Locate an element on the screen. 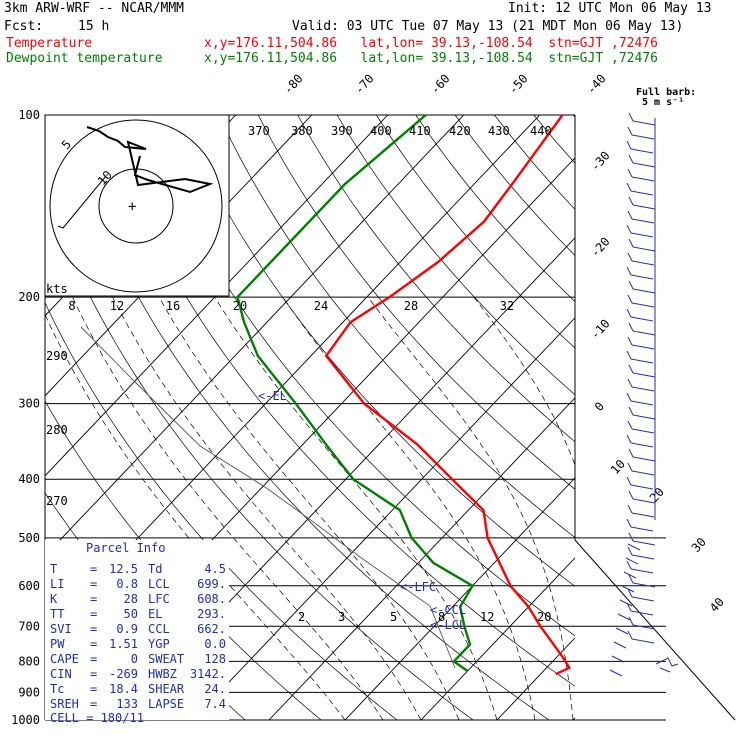  parcel-left-value: 133 is located at coordinates (127, 704).